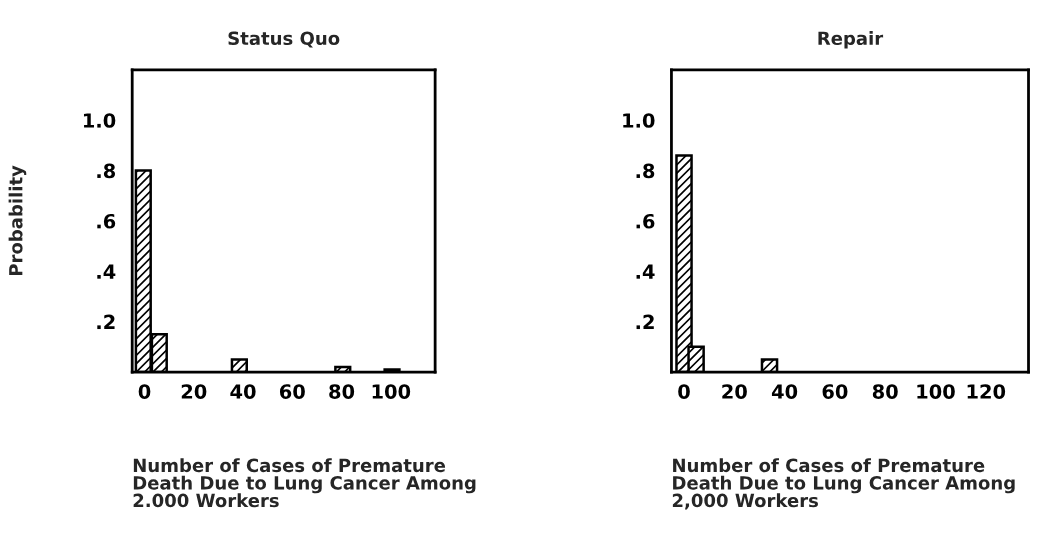 This screenshot has height=533, width=1041. What do you see at coordinates (284, 39) in the screenshot?
I see `chart-title: Status Quo` at bounding box center [284, 39].